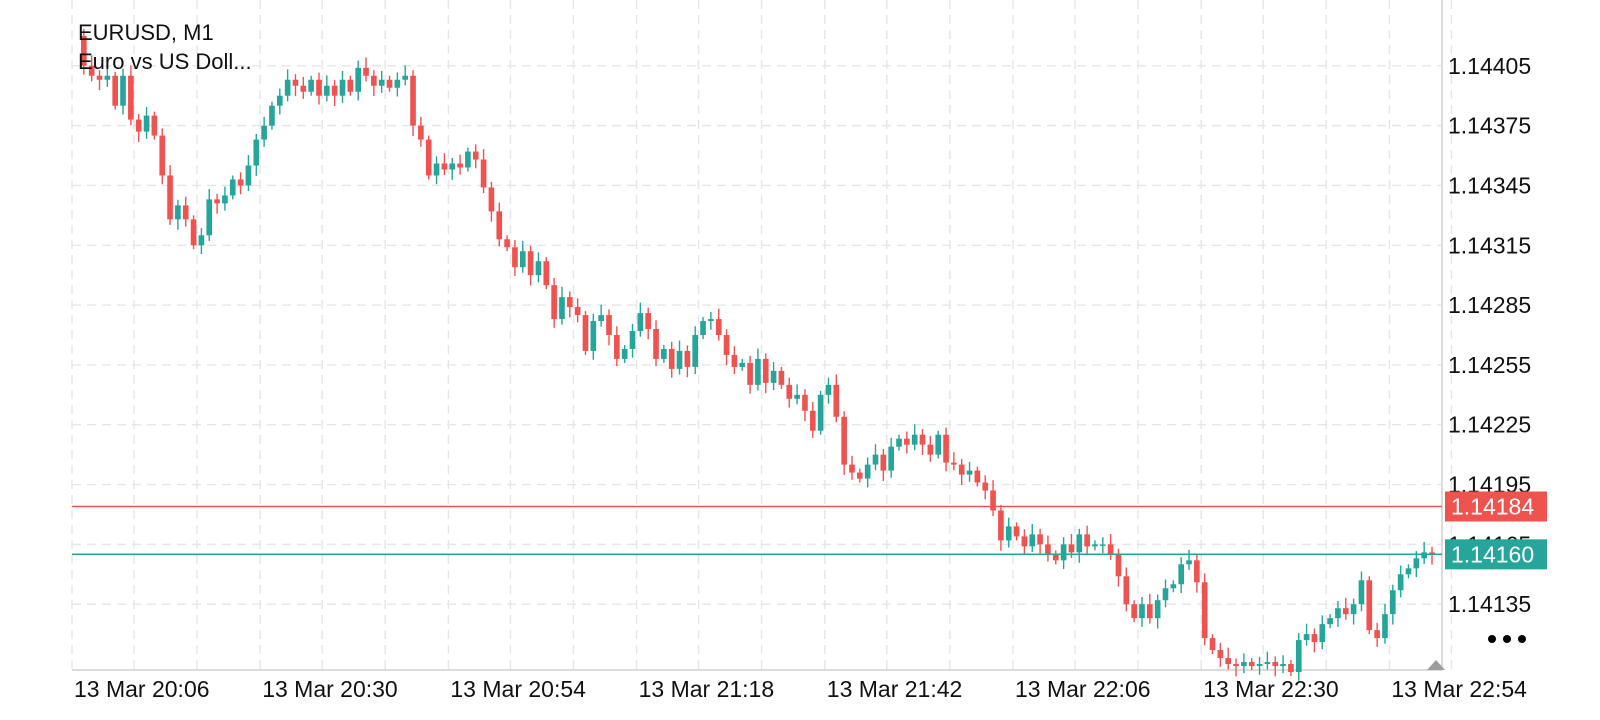 Image resolution: width=1600 pixels, height=720 pixels. Describe the element at coordinates (1507, 639) in the screenshot. I see `more-options-icon` at that location.